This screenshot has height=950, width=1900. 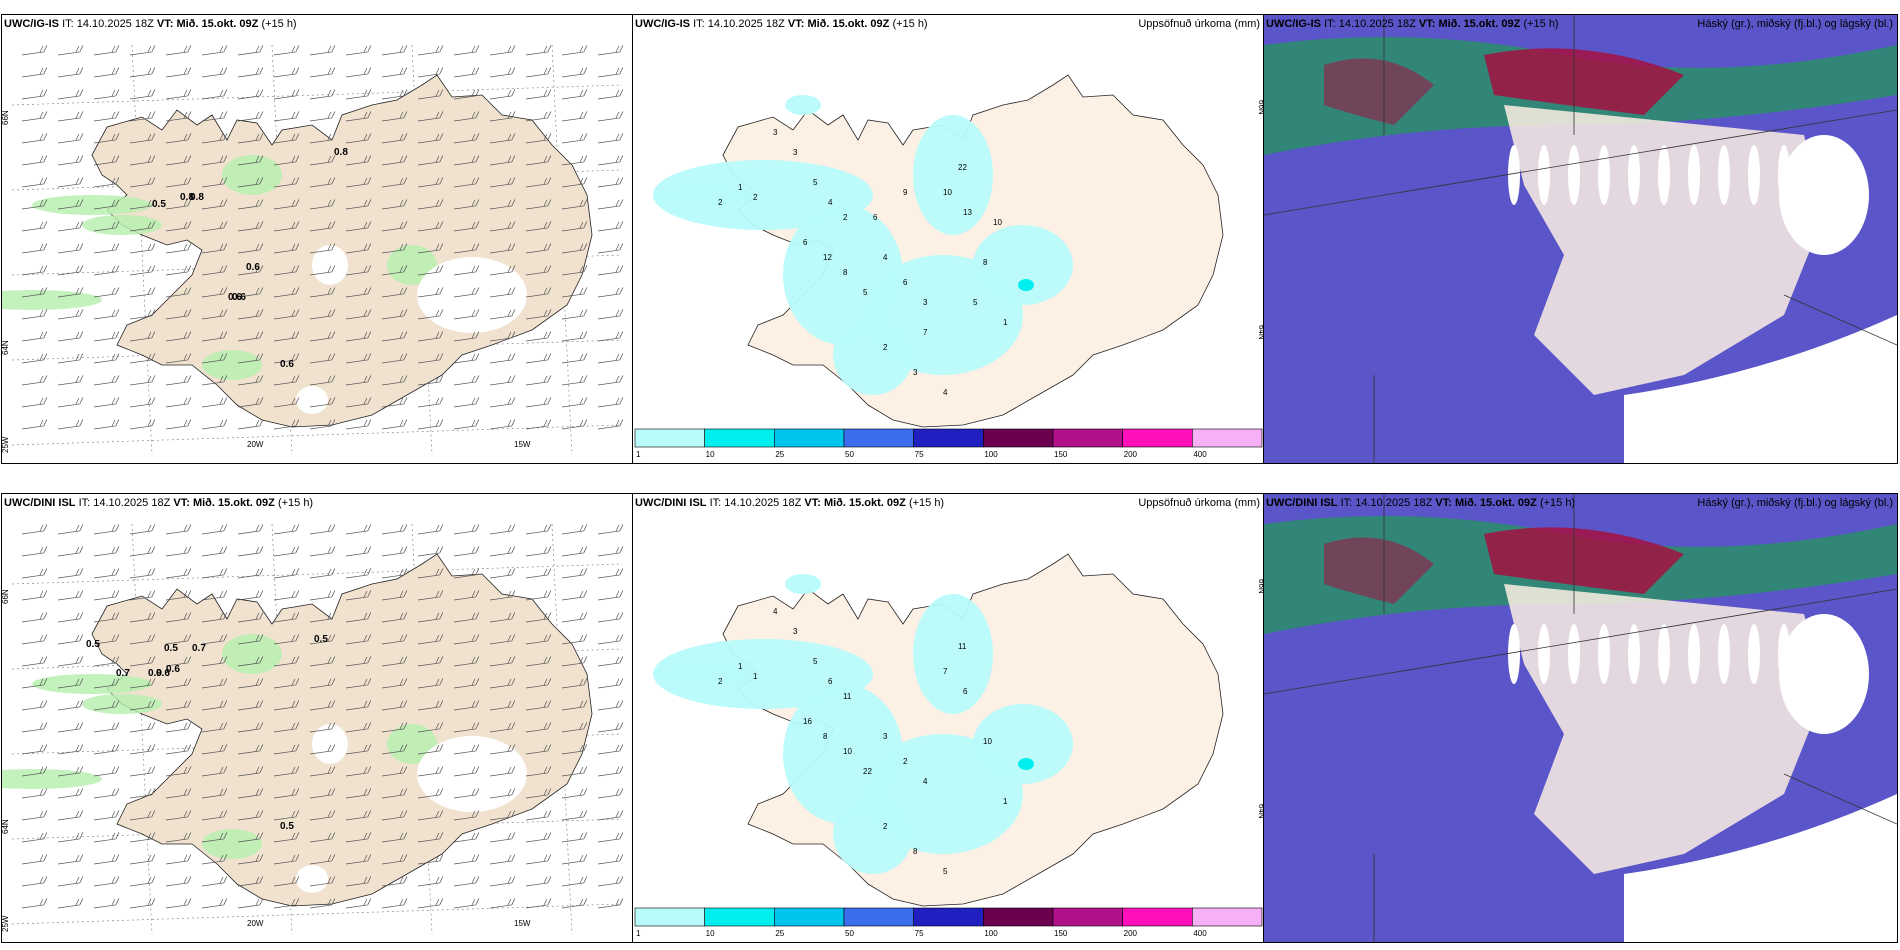 I want to click on precip-value-label: 22, so click(x=962, y=167).